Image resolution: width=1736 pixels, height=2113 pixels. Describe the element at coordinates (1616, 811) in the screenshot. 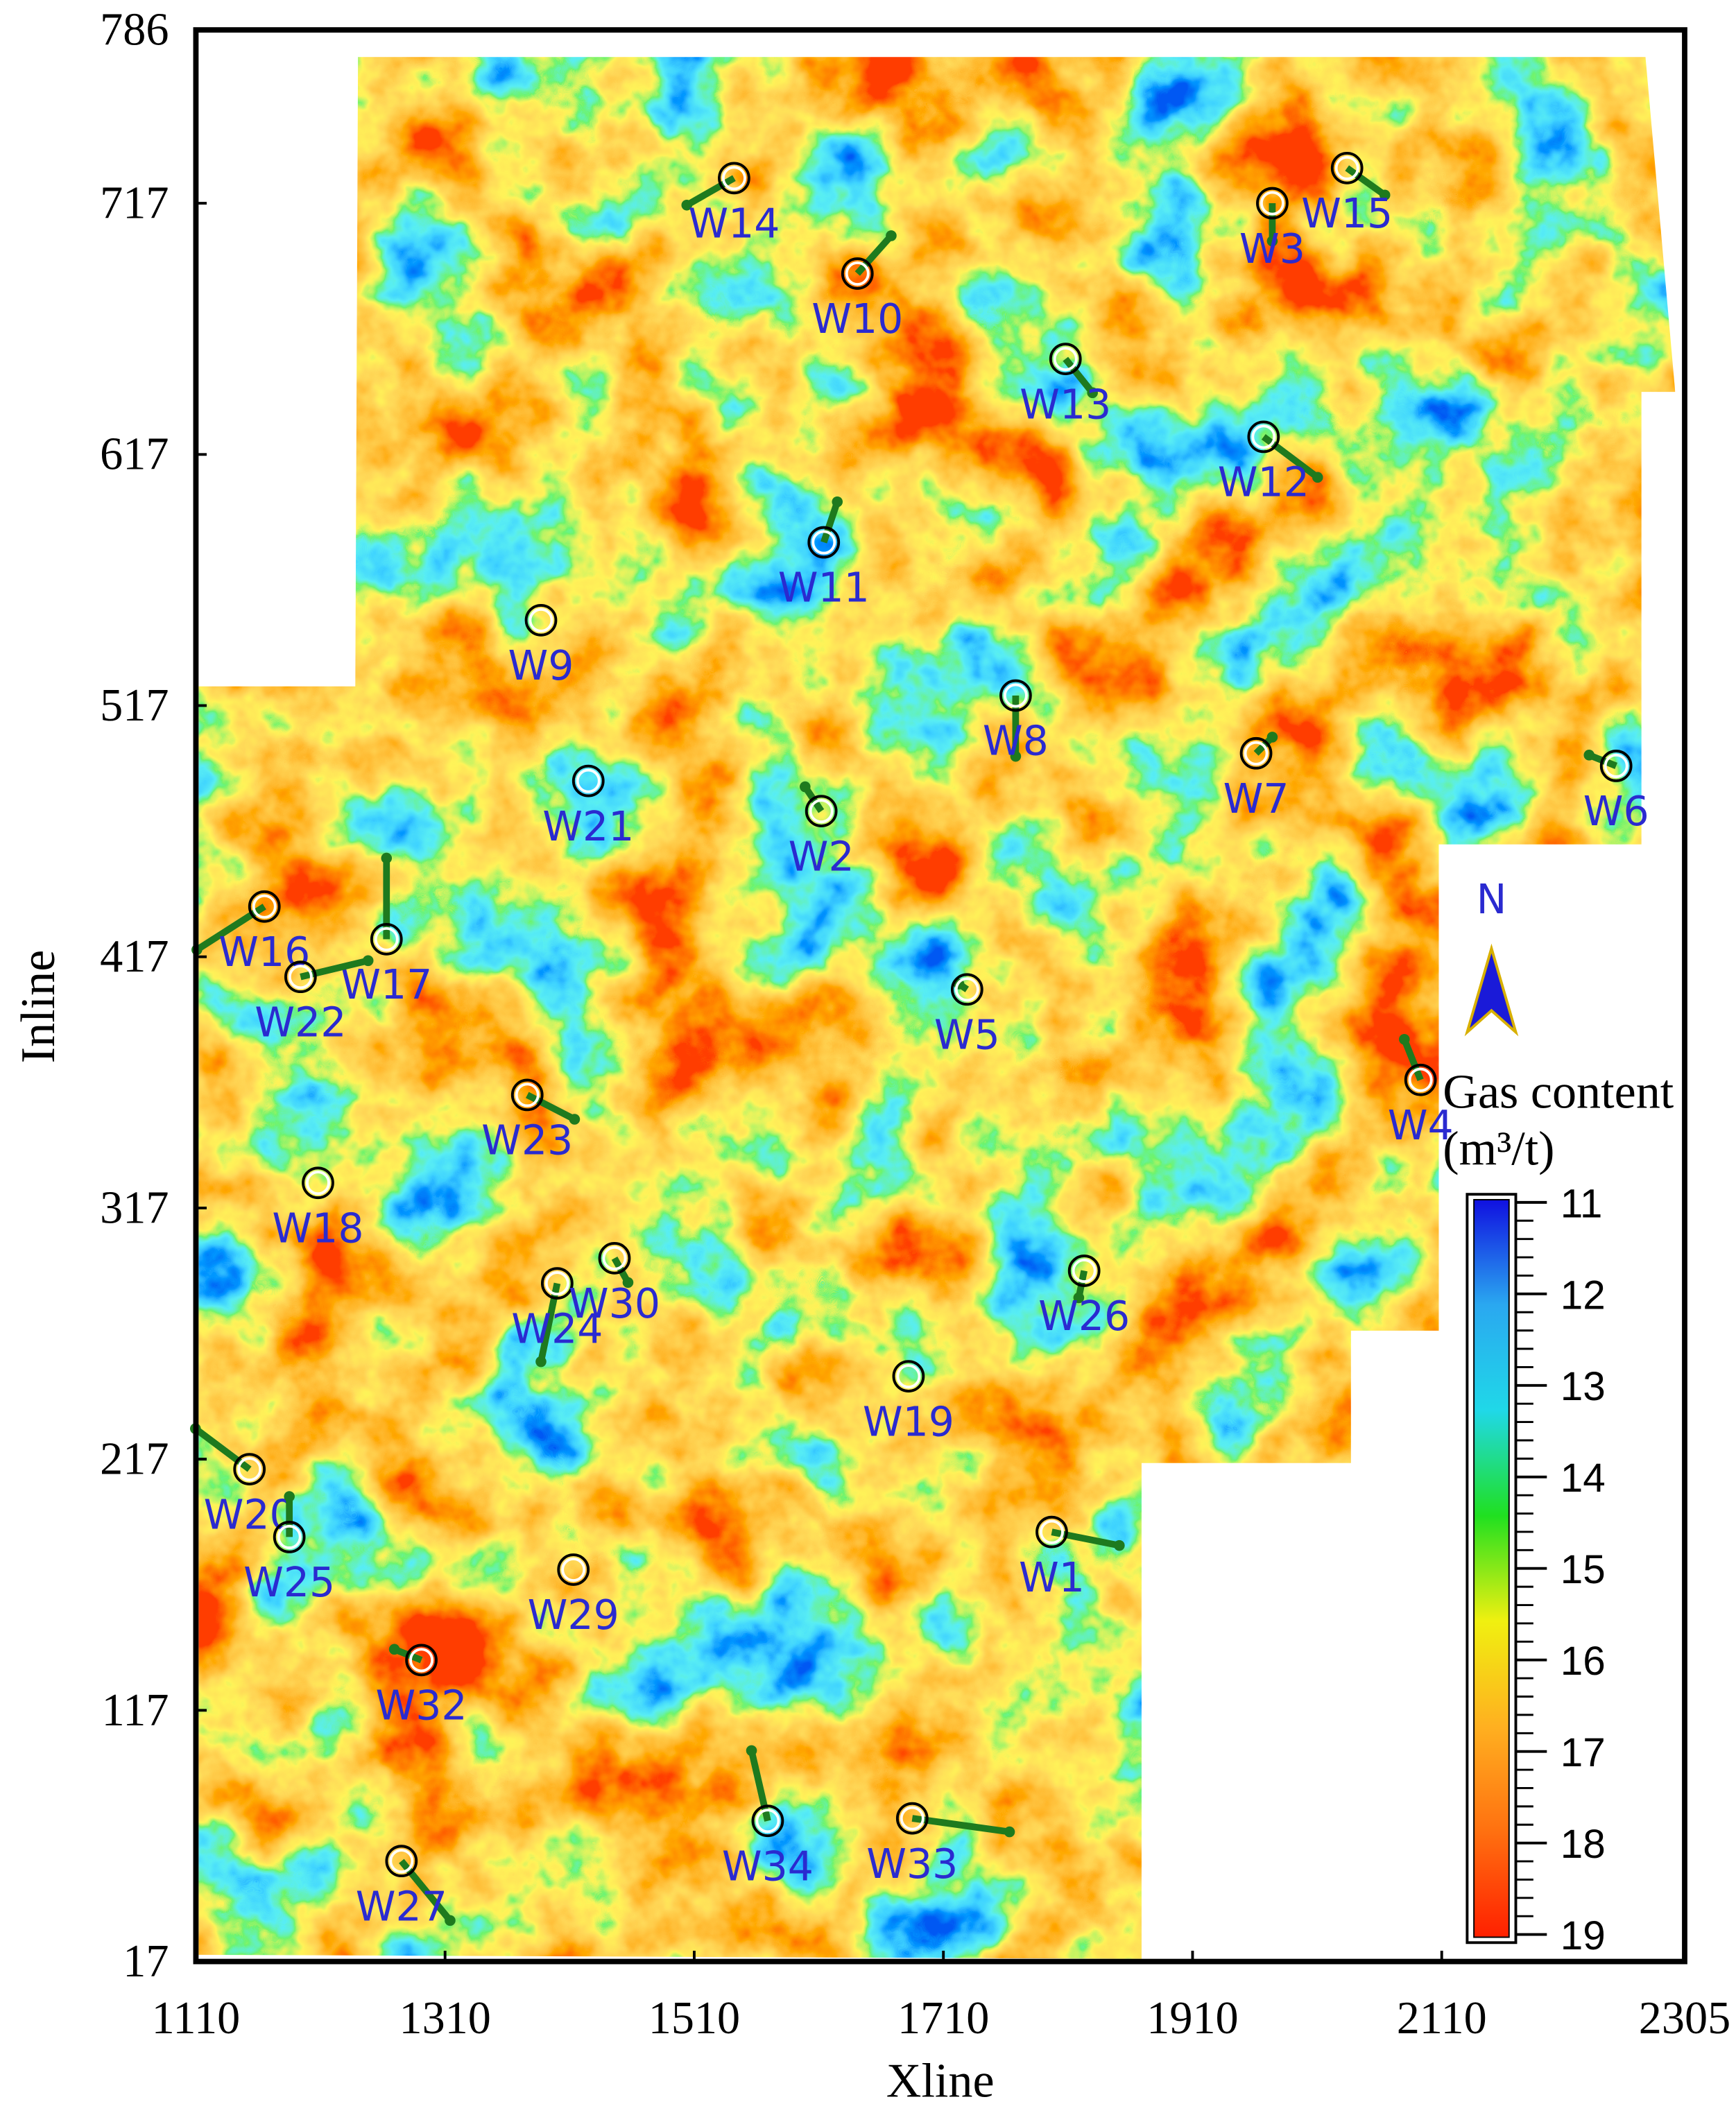

I see `well-label: W6` at that location.